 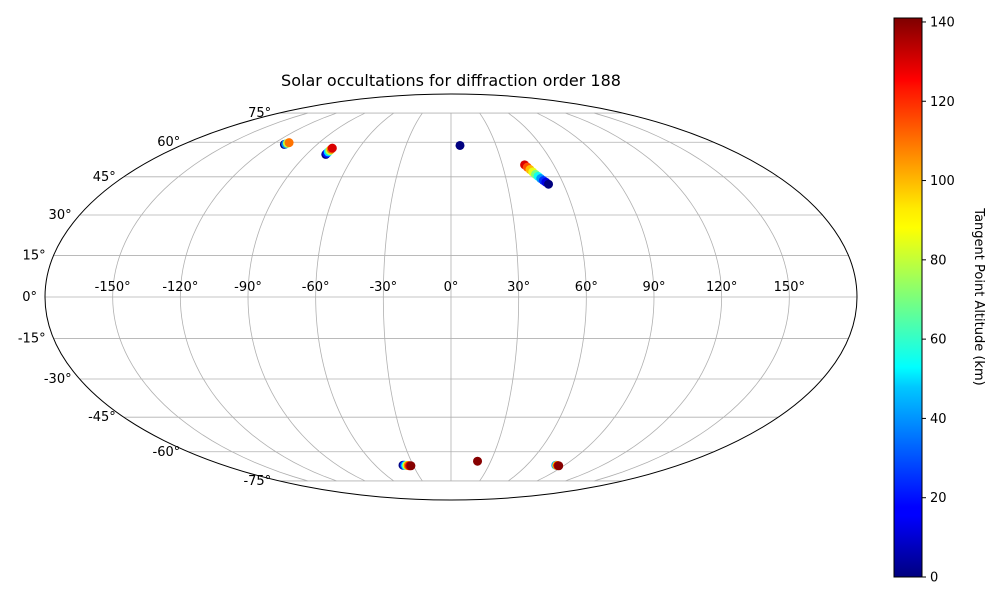 I want to click on colorbar-gradient, so click(x=908, y=297).